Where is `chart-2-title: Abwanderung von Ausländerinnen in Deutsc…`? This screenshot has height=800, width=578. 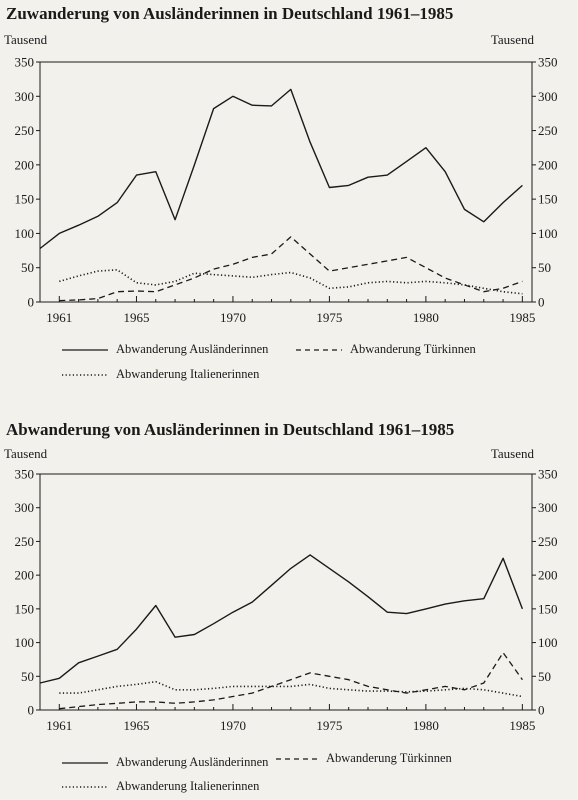
chart-2-title: Abwanderung von Ausländerinnen in Deutsc… is located at coordinates (230, 429).